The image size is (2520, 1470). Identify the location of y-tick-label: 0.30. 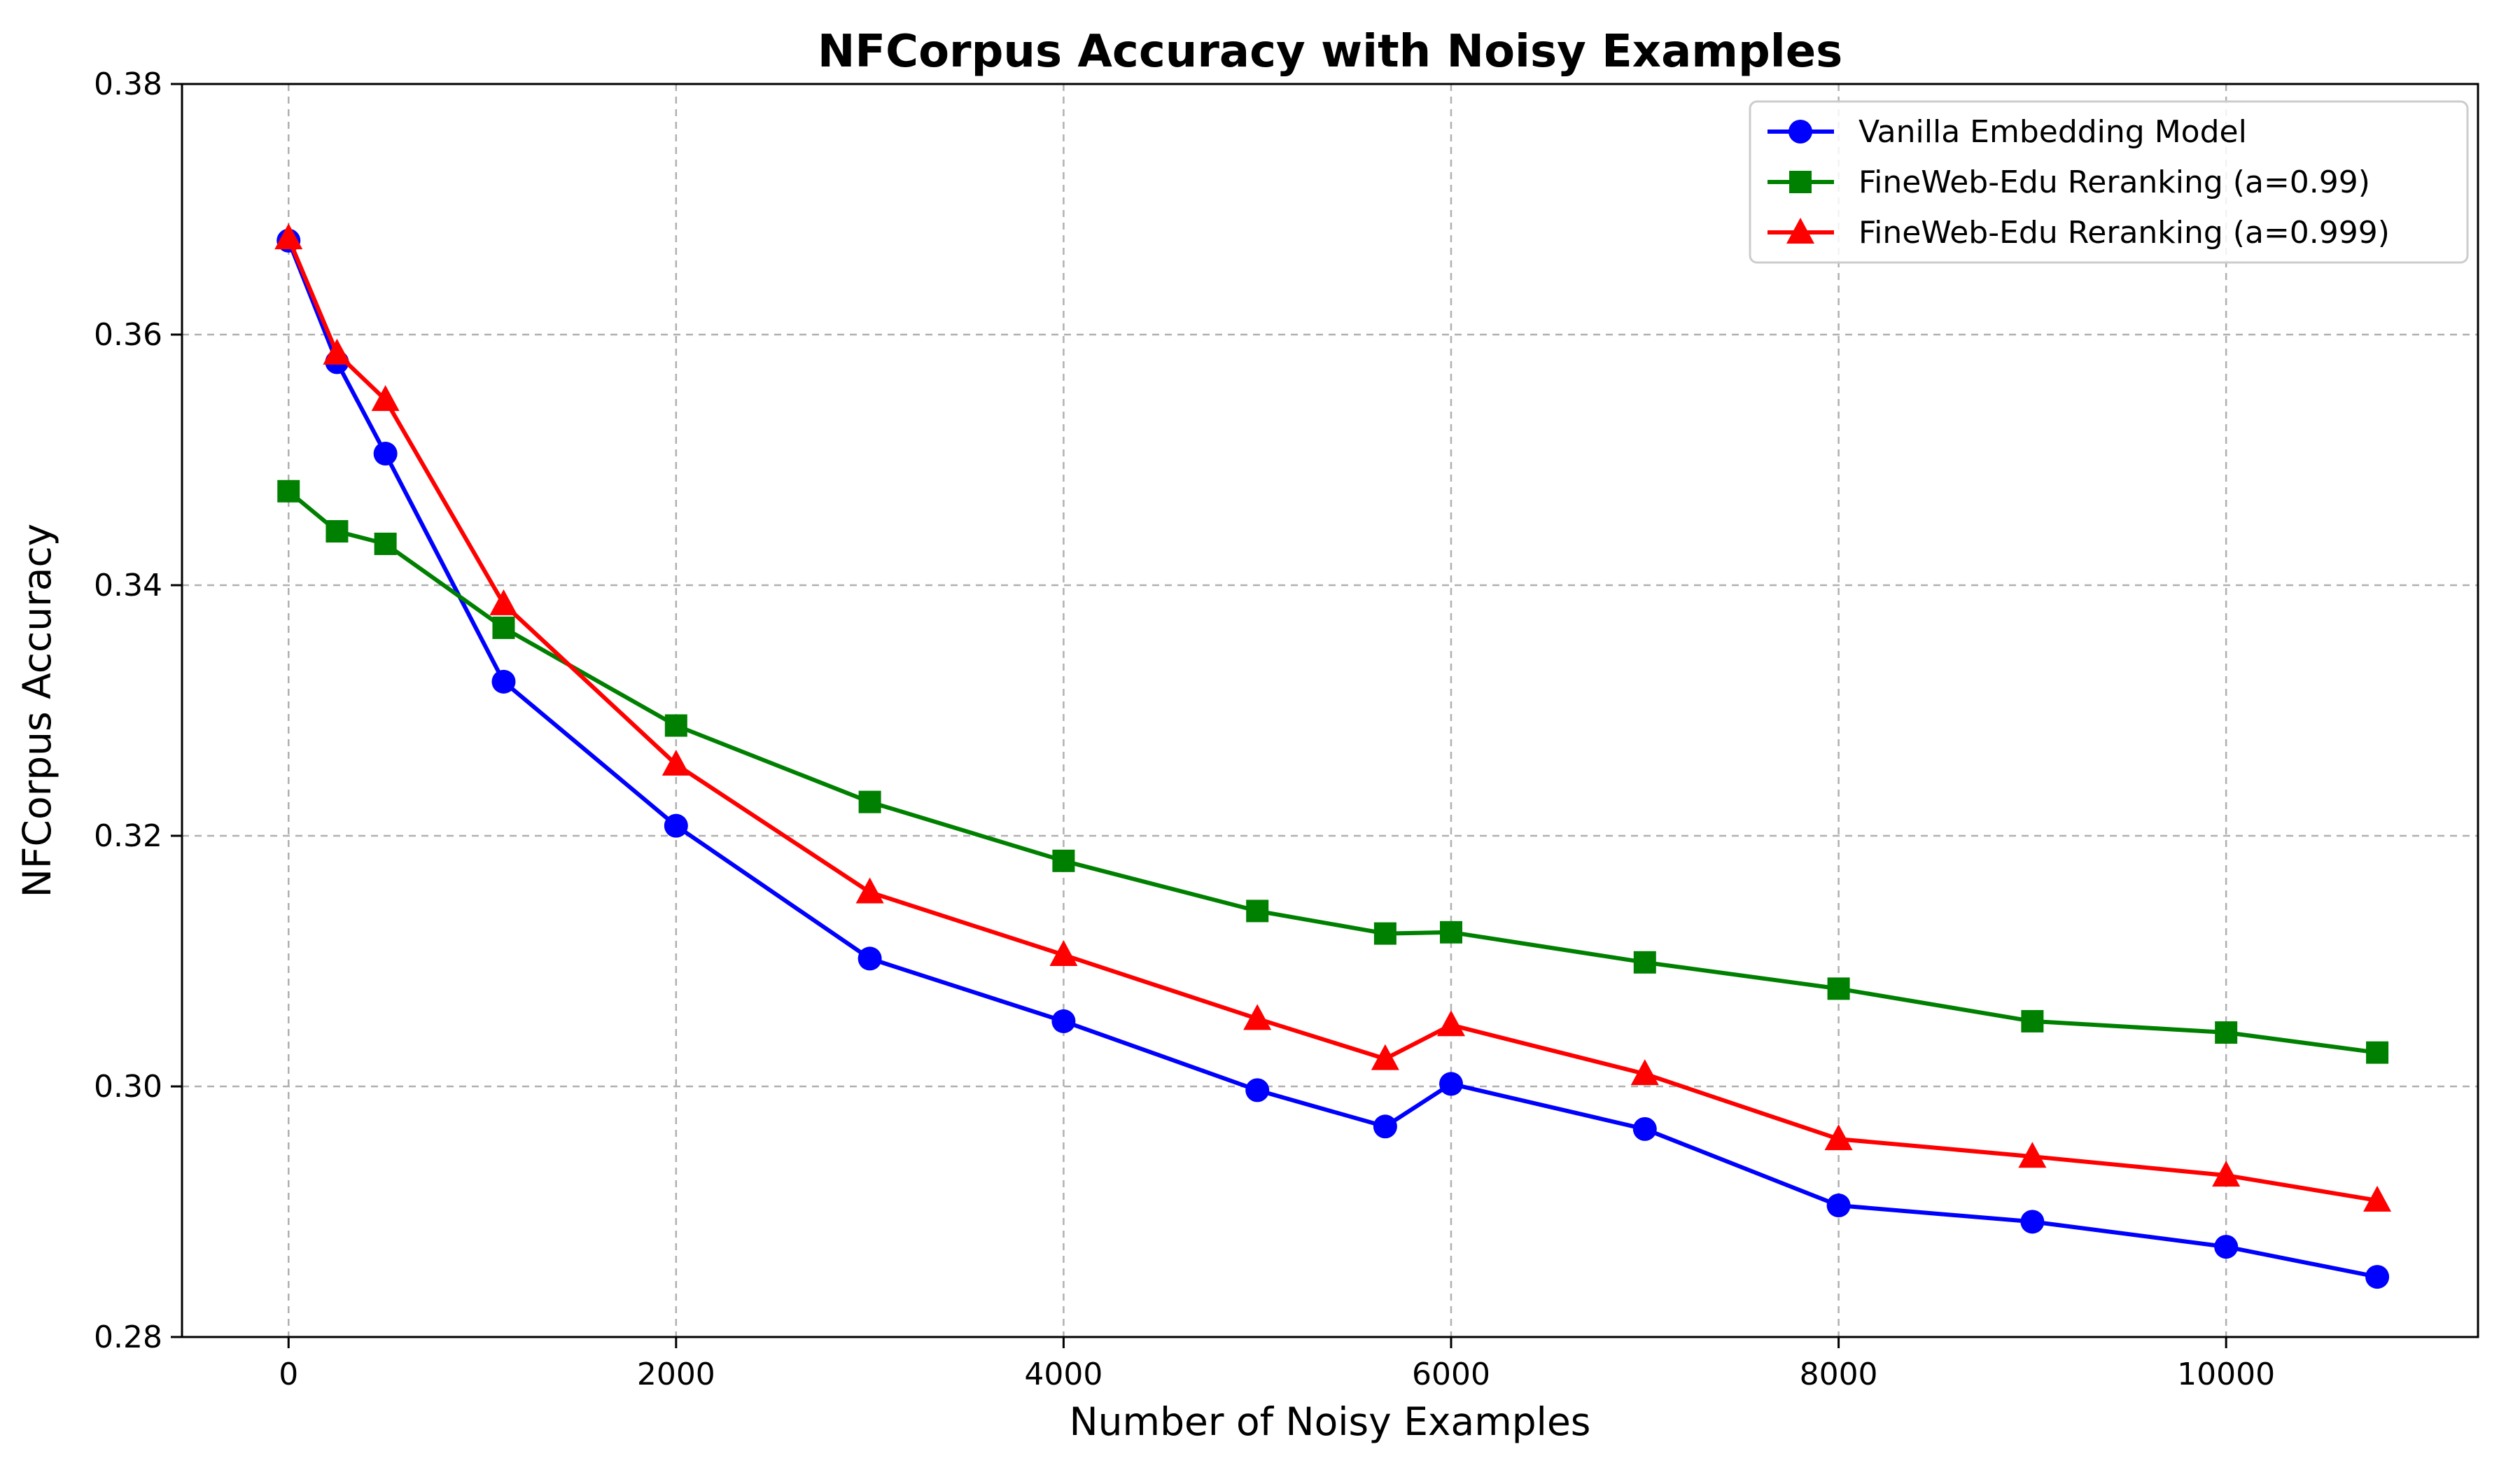
(128, 1087).